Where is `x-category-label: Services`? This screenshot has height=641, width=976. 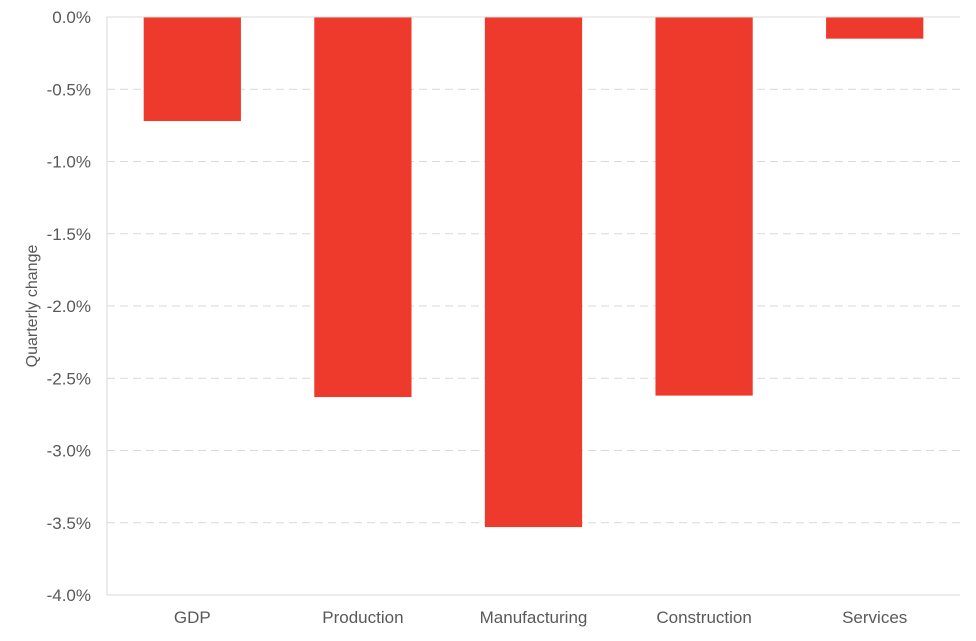 x-category-label: Services is located at coordinates (874, 617).